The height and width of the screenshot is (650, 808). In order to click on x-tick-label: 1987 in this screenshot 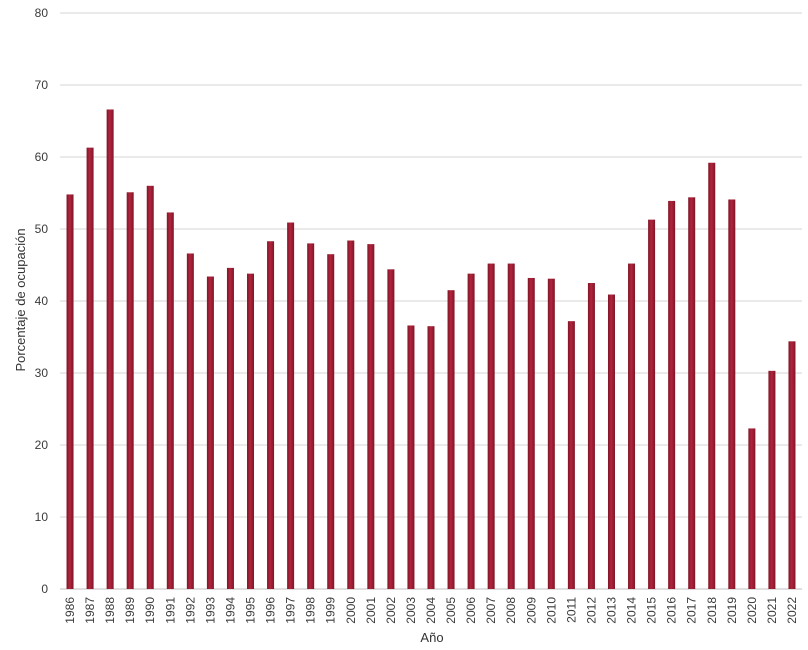, I will do `click(90, 610)`.